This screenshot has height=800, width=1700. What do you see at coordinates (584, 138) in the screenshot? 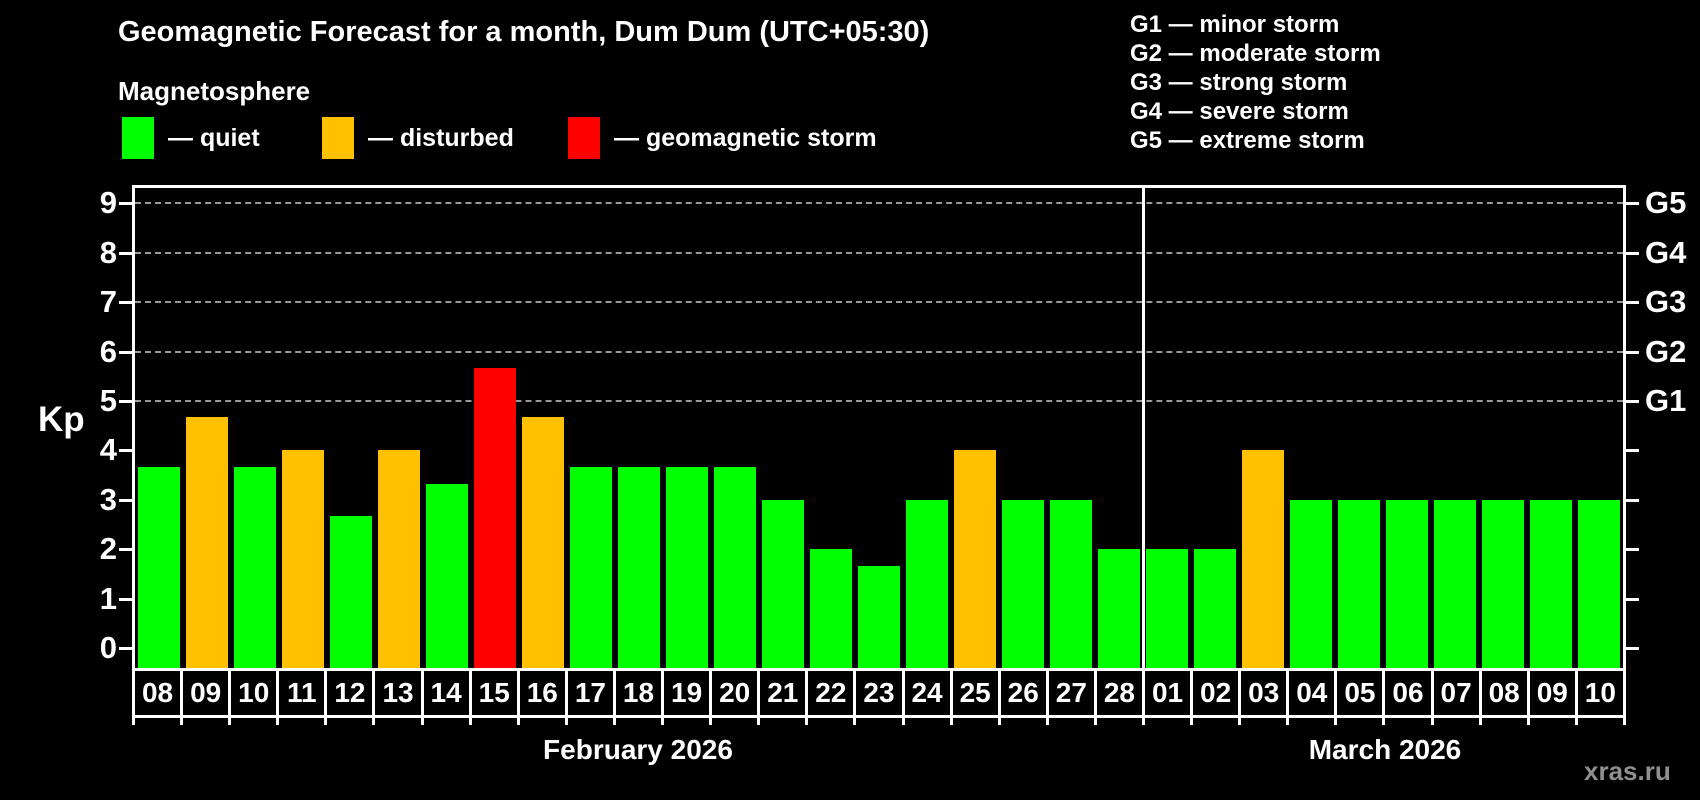
I see `storm-swatch` at bounding box center [584, 138].